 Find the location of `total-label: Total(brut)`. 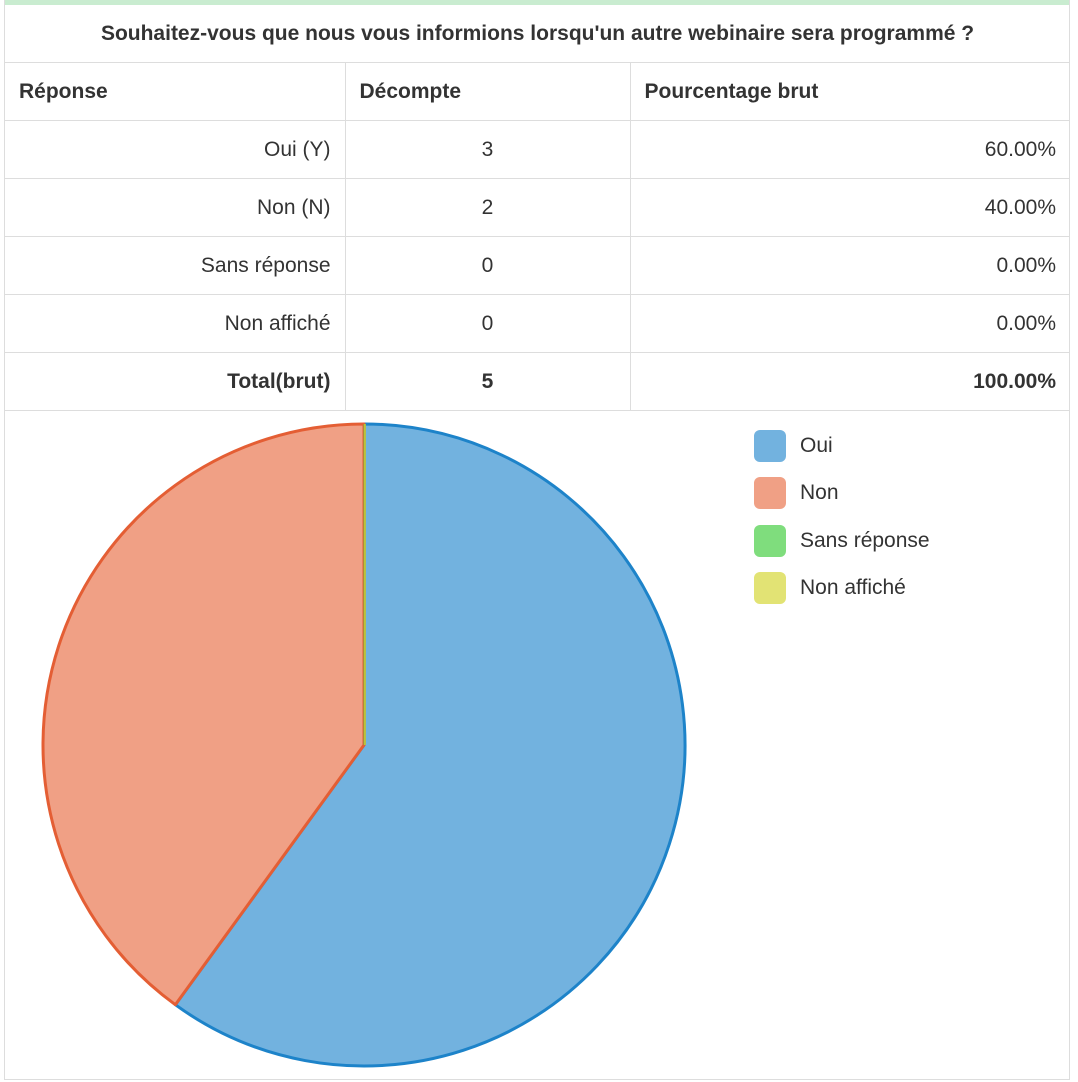

total-label: Total(brut) is located at coordinates (175, 381).